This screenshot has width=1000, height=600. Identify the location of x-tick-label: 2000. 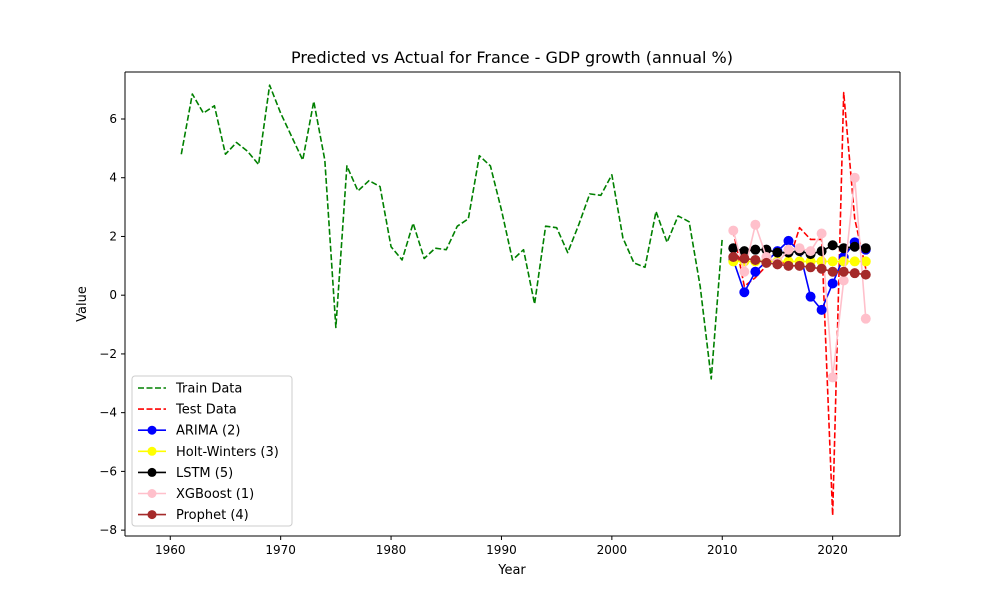
(612, 550).